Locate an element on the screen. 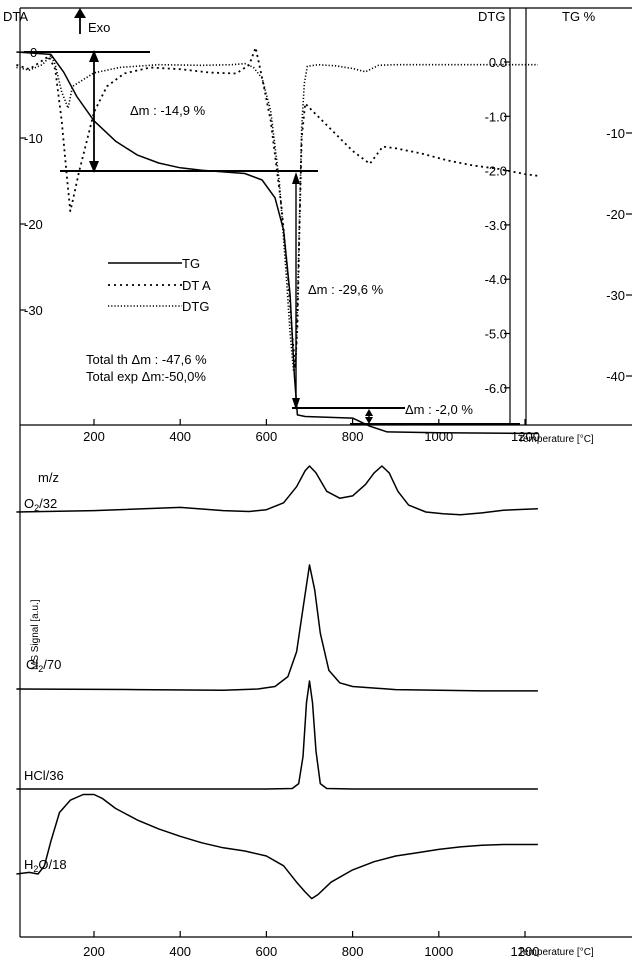 Image resolution: width=632 pixels, height=964 pixels. tg-tick-label: -40 is located at coordinates (615, 376).